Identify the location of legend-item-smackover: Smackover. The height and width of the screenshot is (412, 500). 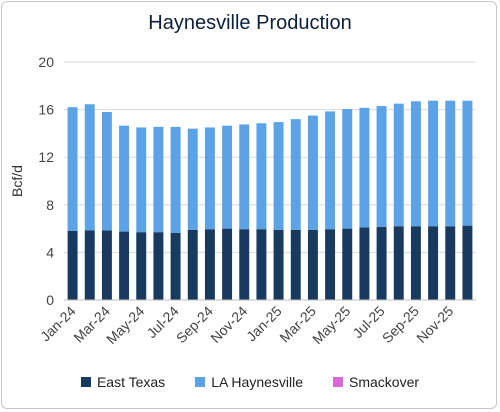
(376, 382).